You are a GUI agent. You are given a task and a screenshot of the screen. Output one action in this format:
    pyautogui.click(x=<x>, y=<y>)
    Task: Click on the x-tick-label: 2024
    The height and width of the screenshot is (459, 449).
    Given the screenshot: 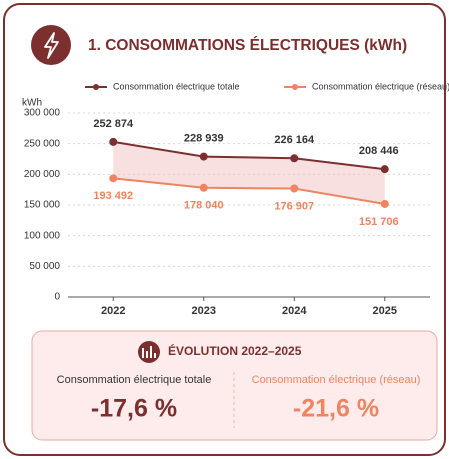 What is the action you would take?
    pyautogui.click(x=294, y=311)
    